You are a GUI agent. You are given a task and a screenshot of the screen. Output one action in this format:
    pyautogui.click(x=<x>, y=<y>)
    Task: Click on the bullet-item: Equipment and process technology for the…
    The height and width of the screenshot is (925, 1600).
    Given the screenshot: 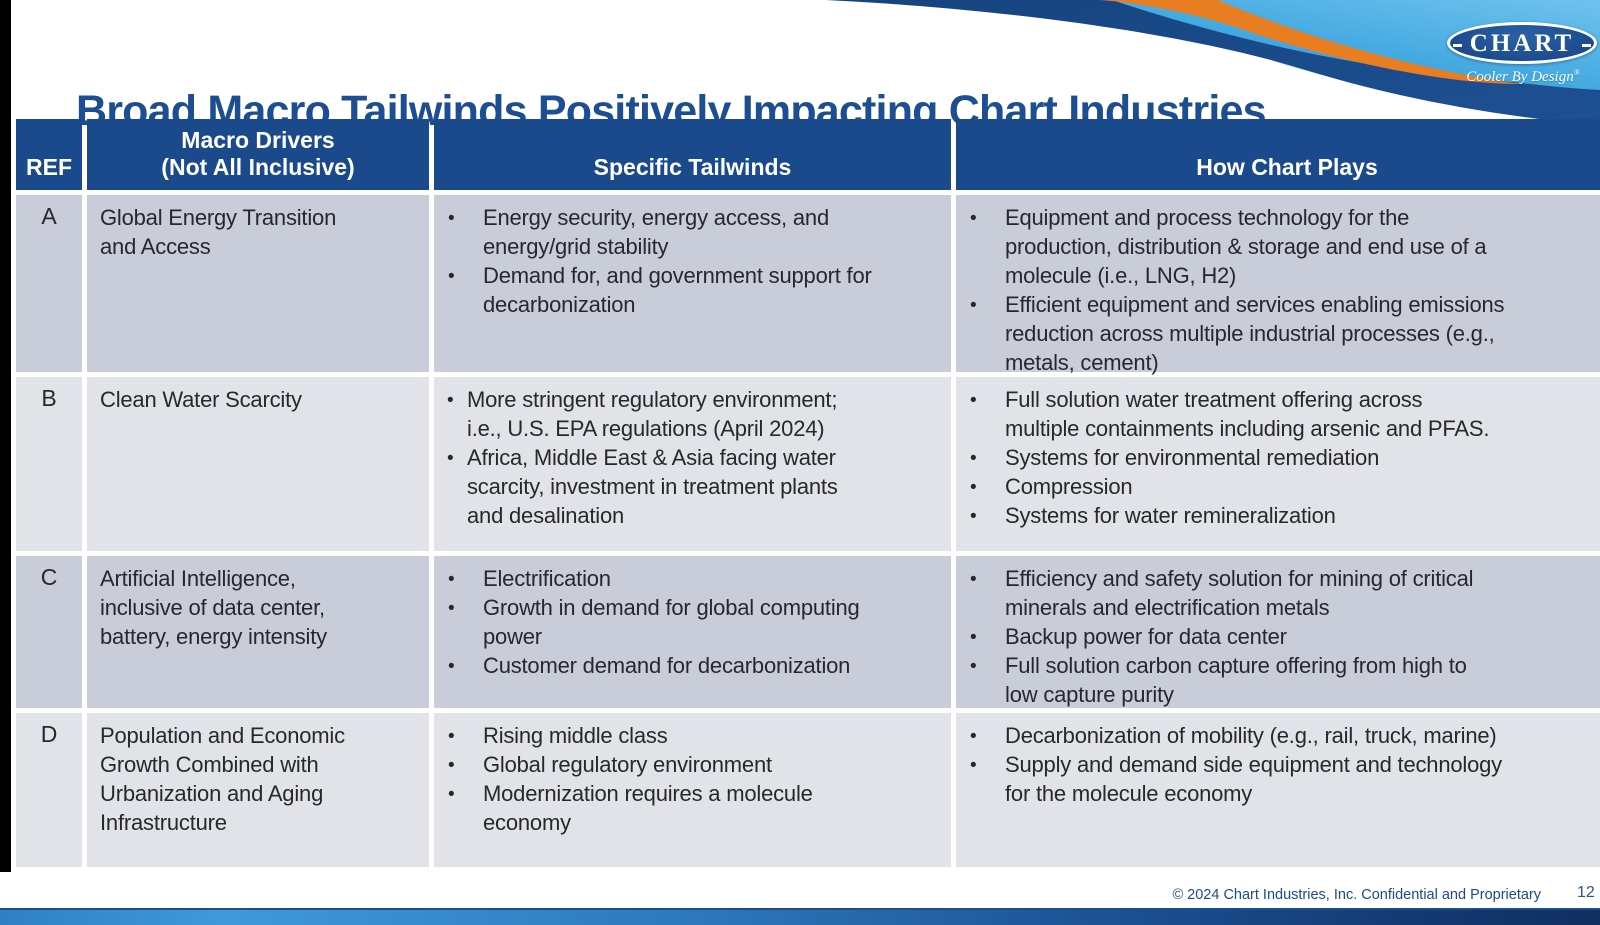 What is the action you would take?
    pyautogui.click(x=1284, y=246)
    